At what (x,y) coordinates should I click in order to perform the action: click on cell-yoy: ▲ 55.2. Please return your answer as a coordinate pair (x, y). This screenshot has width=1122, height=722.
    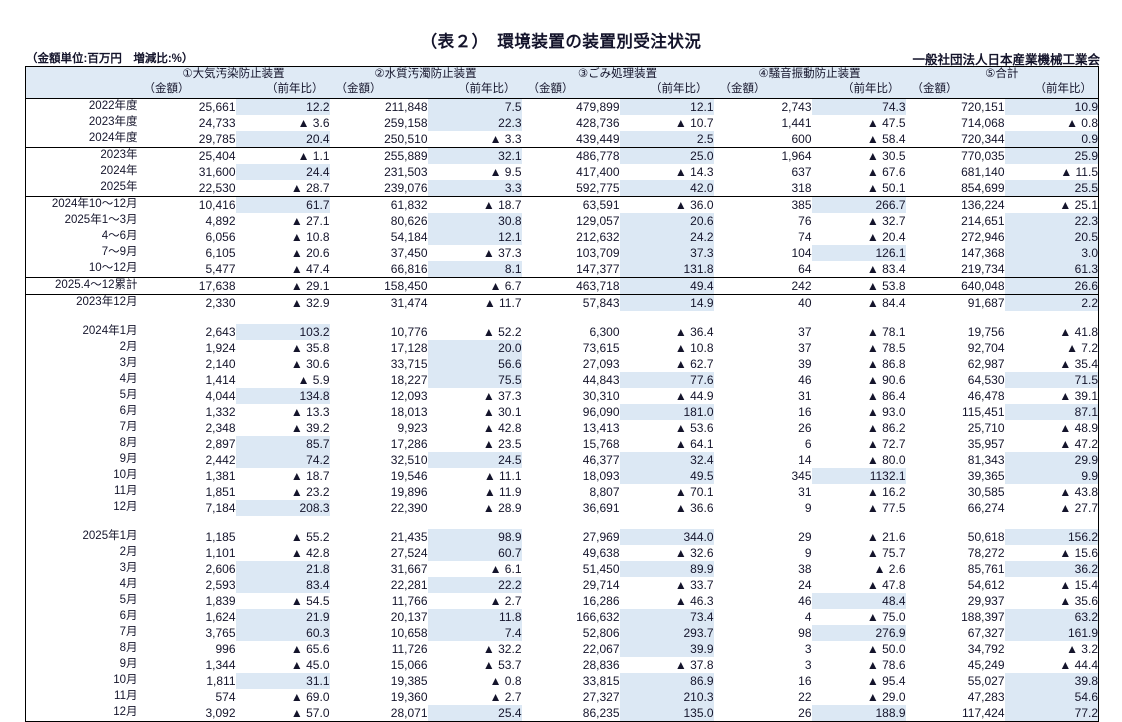
    Looking at the image, I should click on (310, 537).